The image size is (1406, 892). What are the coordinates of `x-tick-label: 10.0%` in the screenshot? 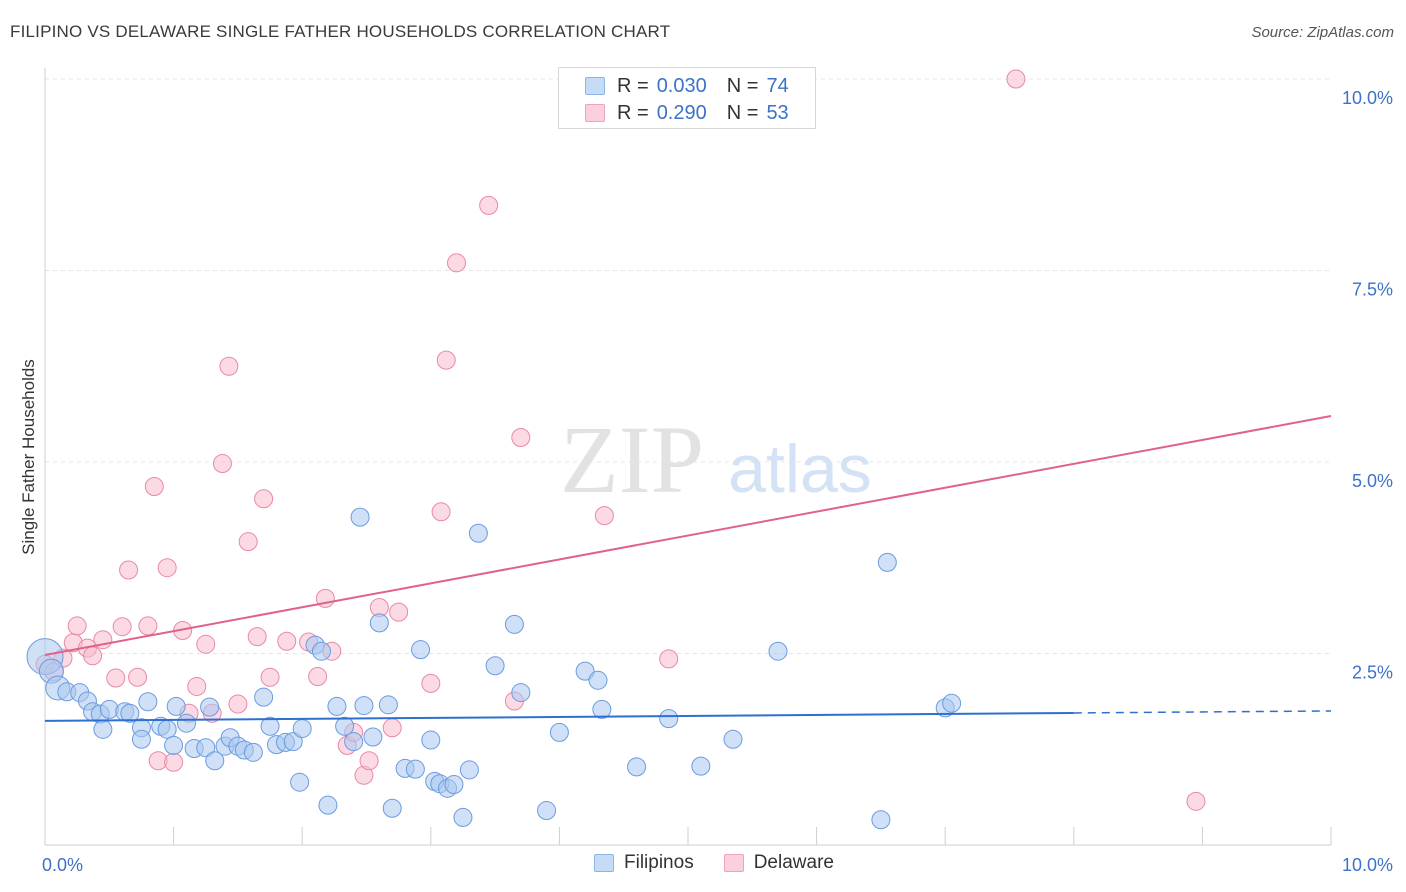 It's located at (1367, 865).